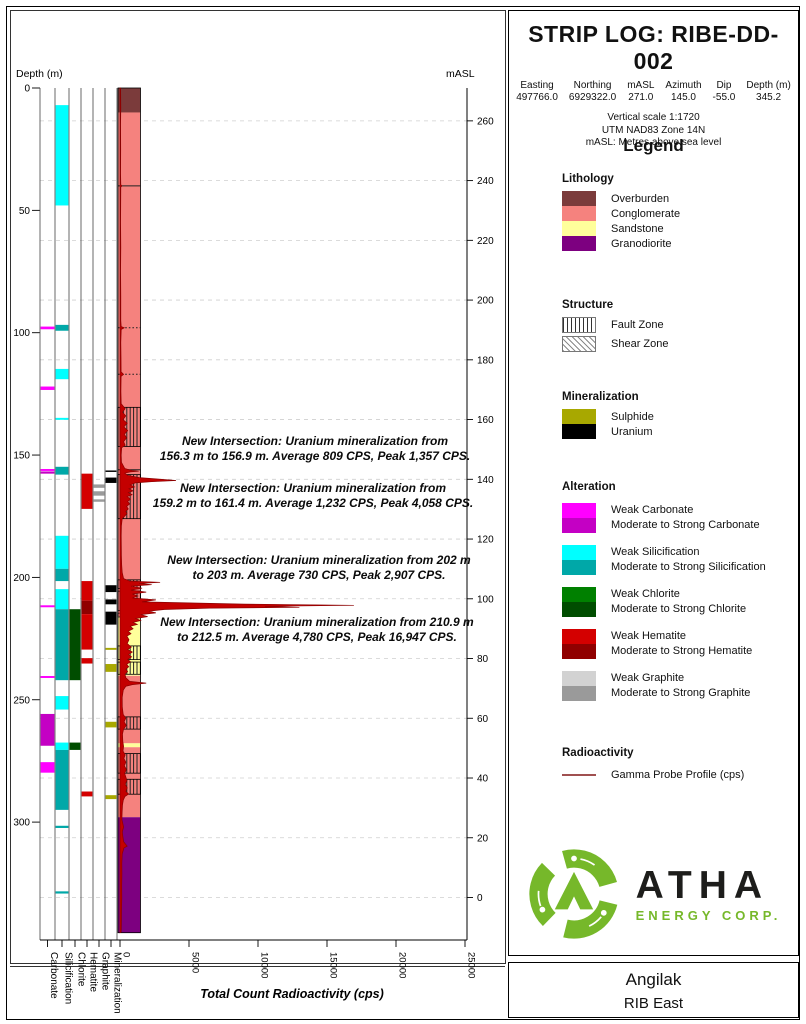  Describe the element at coordinates (195, 962) in the screenshot. I see `x-axis-tick-label: 5000` at that location.